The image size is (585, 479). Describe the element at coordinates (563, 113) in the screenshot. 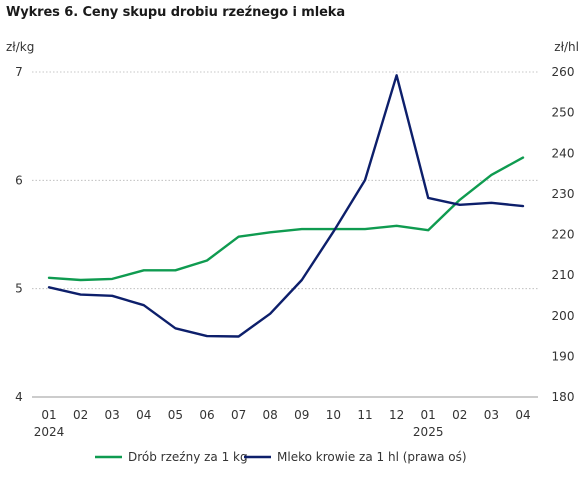

I see `right-tick-label: 250` at that location.